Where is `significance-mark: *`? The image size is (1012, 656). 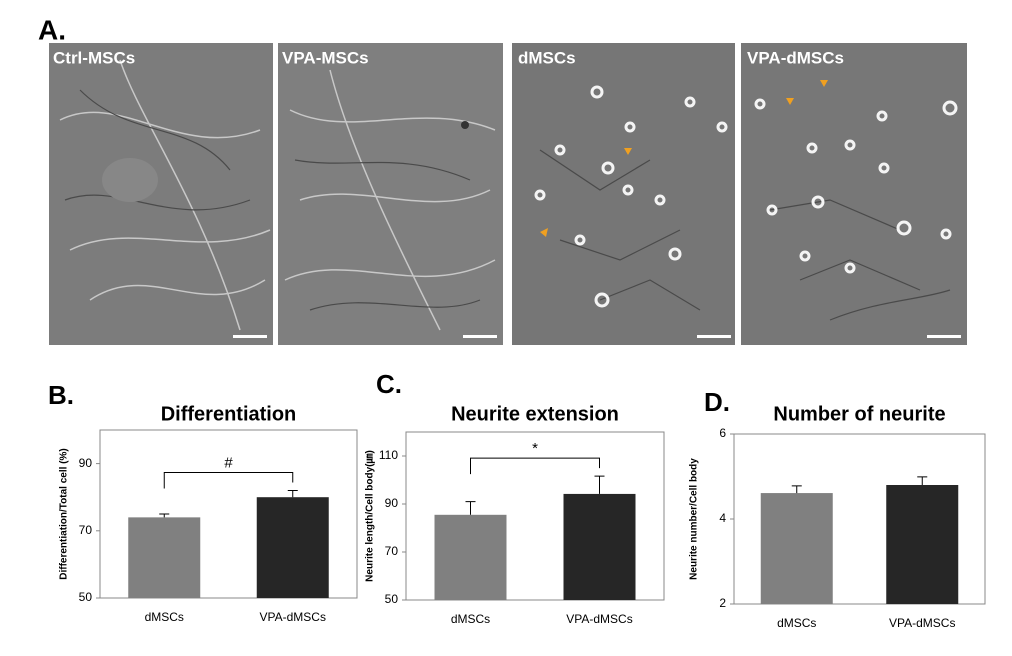 significance-mark: * is located at coordinates (535, 448).